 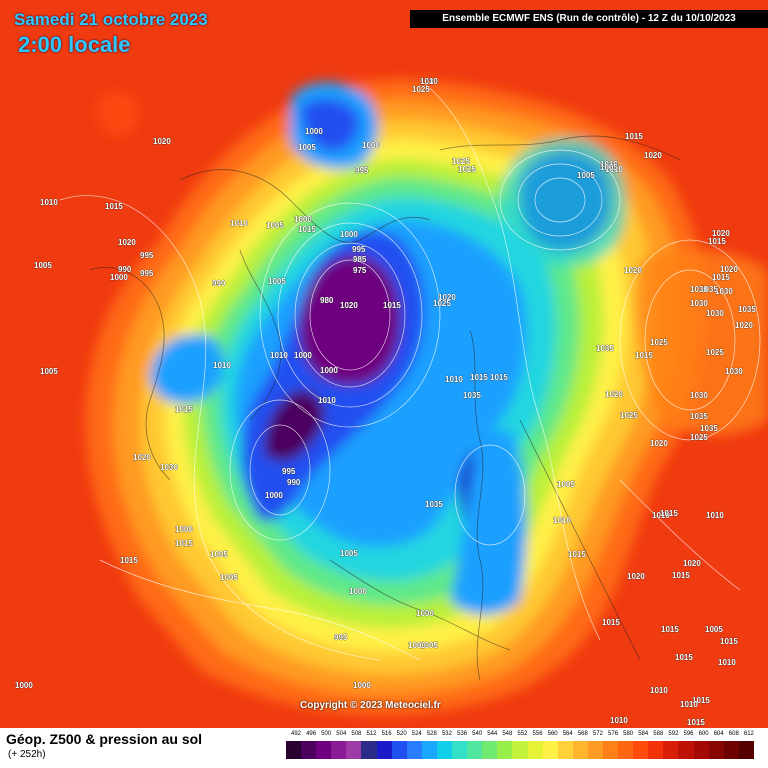 What do you see at coordinates (370, 705) in the screenshot?
I see `copyright-text: Copyright © 2023 Meteociel.fr` at bounding box center [370, 705].